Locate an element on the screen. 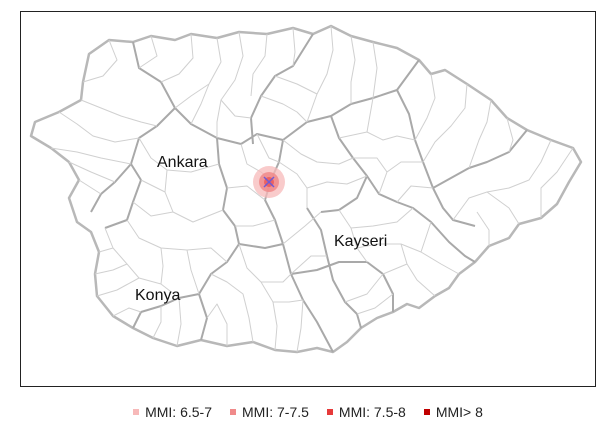 The height and width of the screenshot is (448, 616). legend-item-mmi-7-7-5: MMI: 7-7.5 is located at coordinates (269, 412).